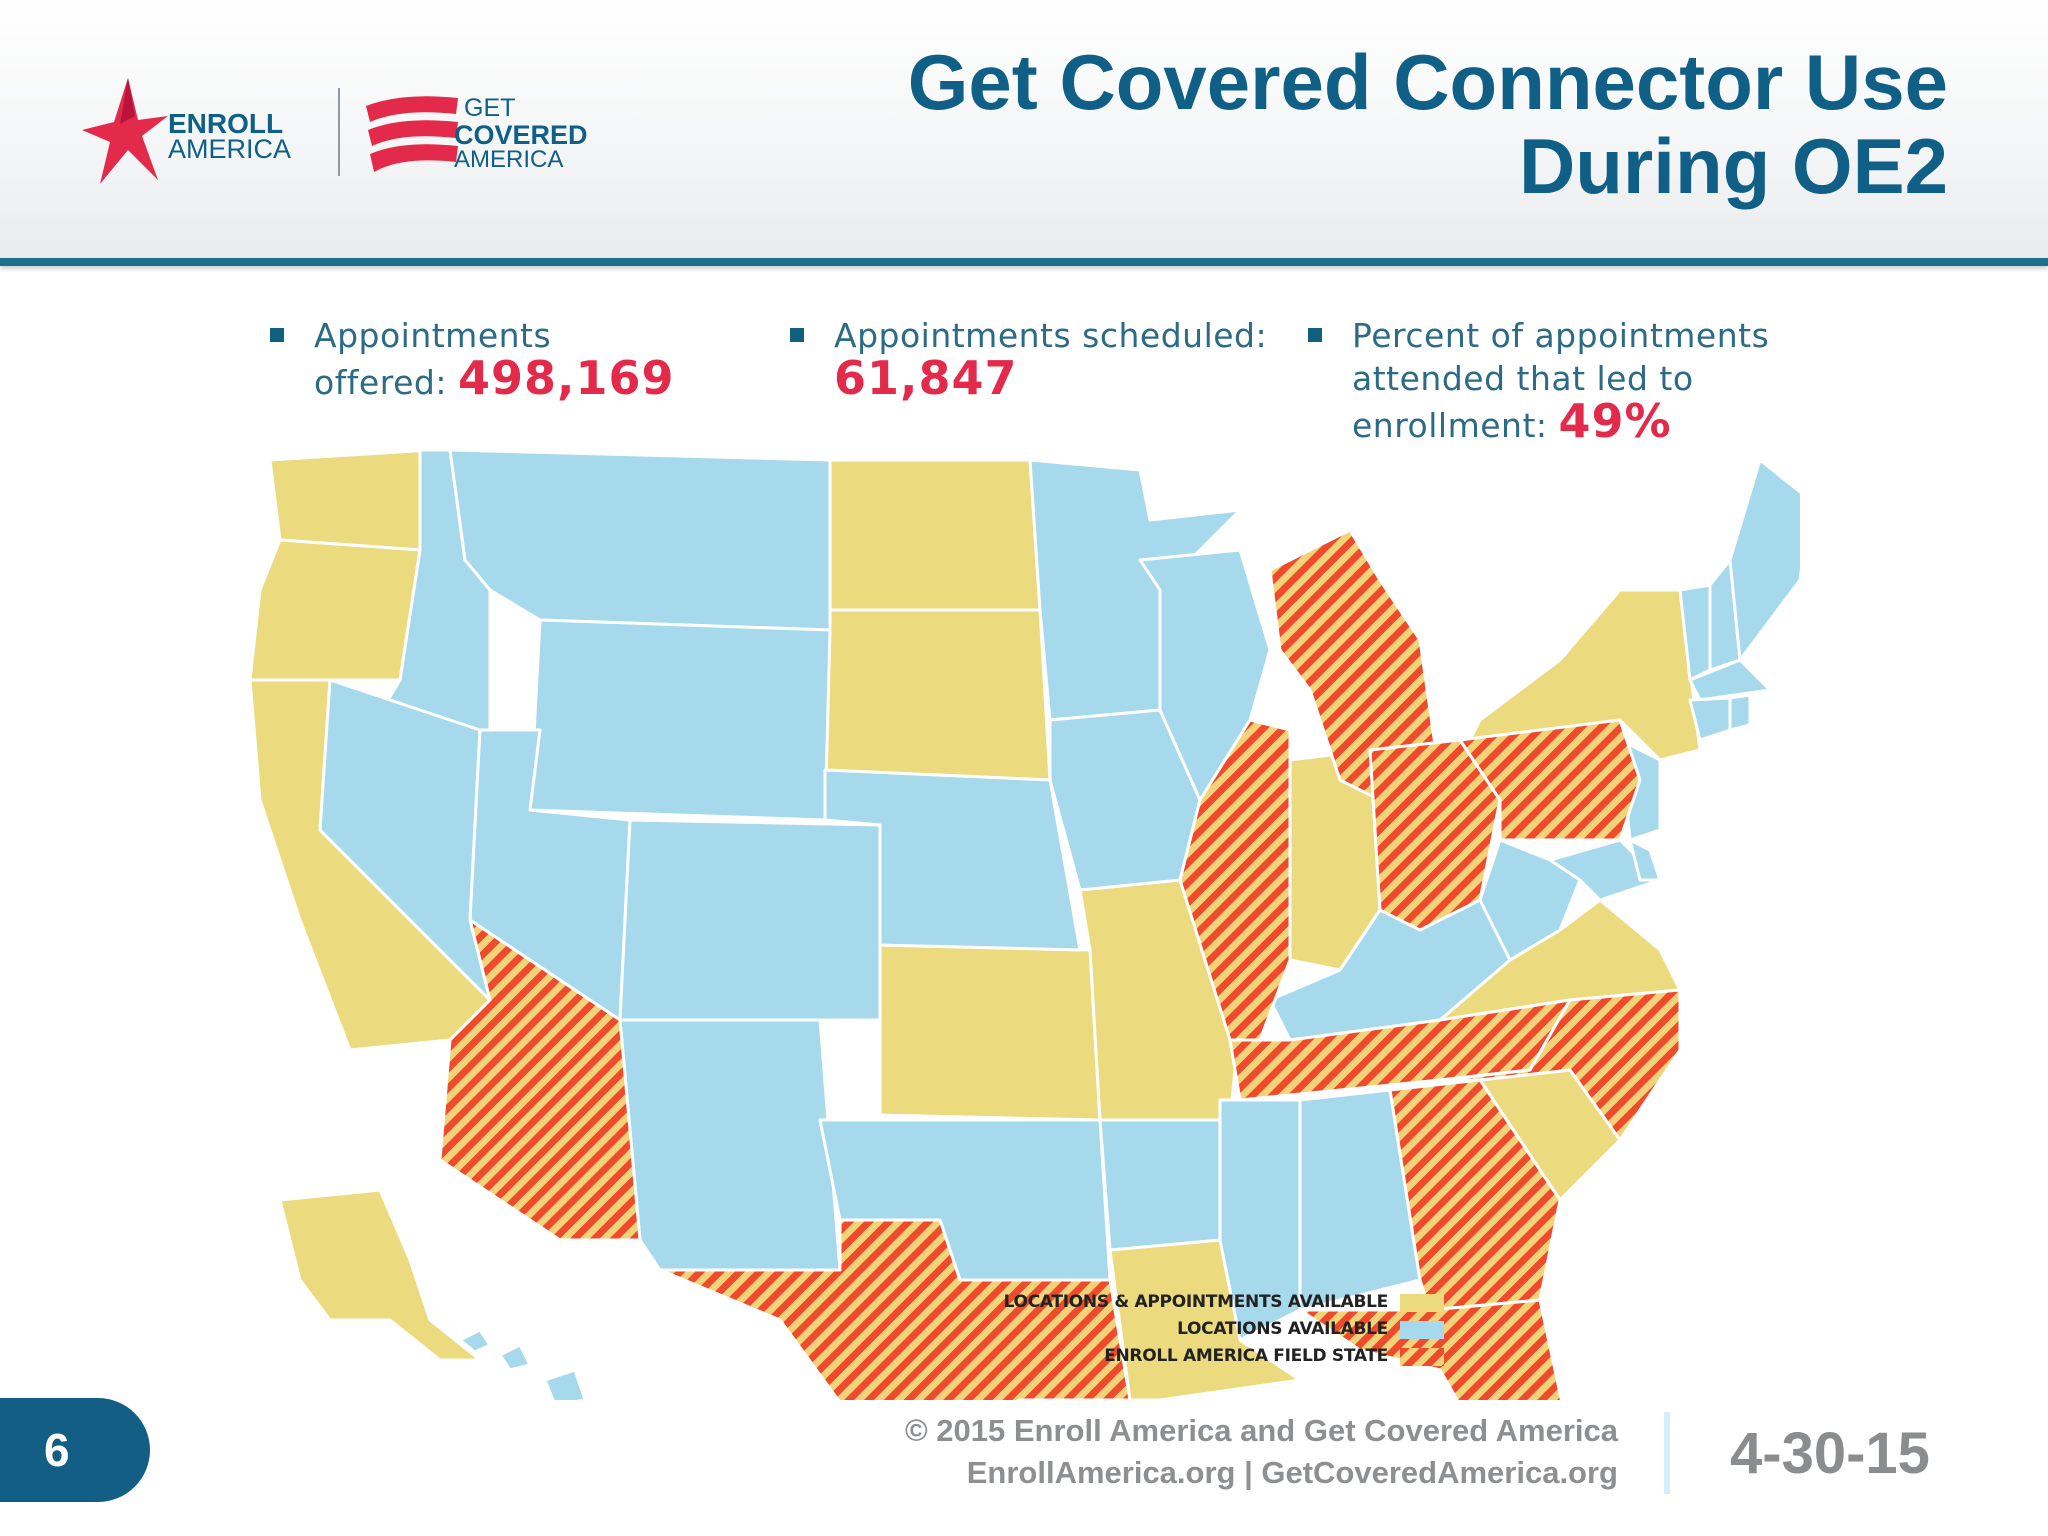 Image resolution: width=2048 pixels, height=1536 pixels. What do you see at coordinates (640, 540) in the screenshot?
I see `state-mt` at bounding box center [640, 540].